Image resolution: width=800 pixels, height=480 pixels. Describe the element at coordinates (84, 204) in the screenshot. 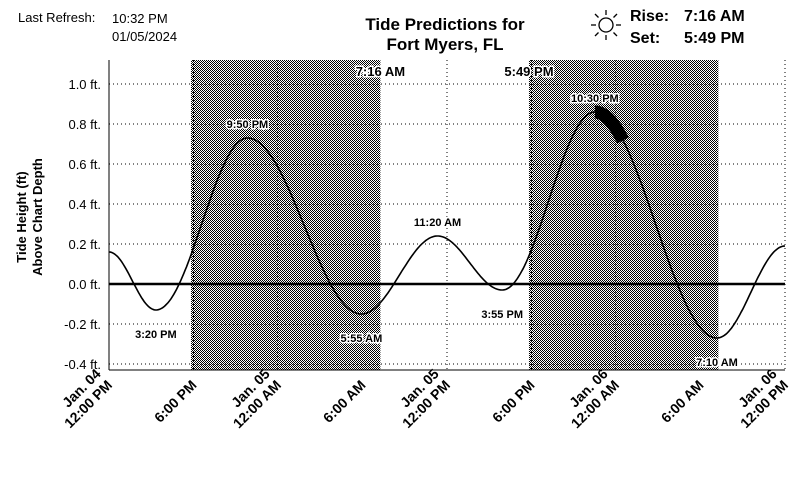

I see `y-tick-label-3: 0.4 ft.` at that location.